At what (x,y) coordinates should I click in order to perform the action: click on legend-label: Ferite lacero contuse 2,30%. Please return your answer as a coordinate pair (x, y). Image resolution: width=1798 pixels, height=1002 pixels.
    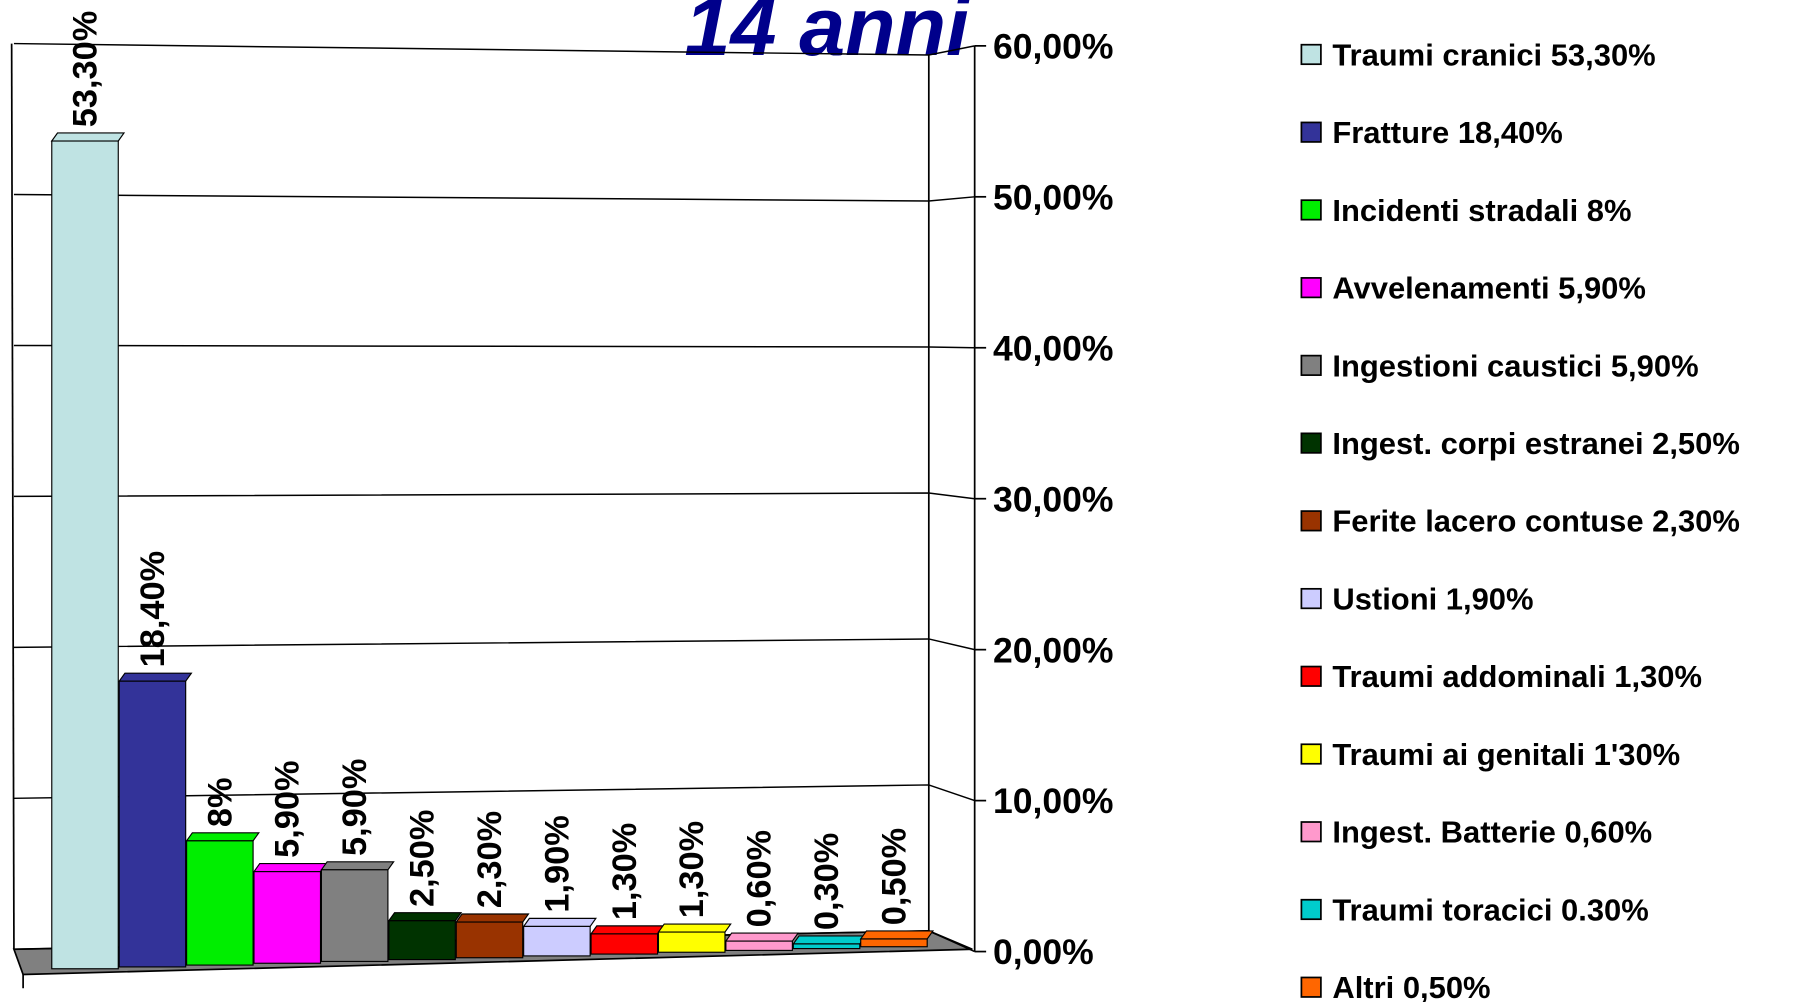
    Looking at the image, I should click on (1536, 521).